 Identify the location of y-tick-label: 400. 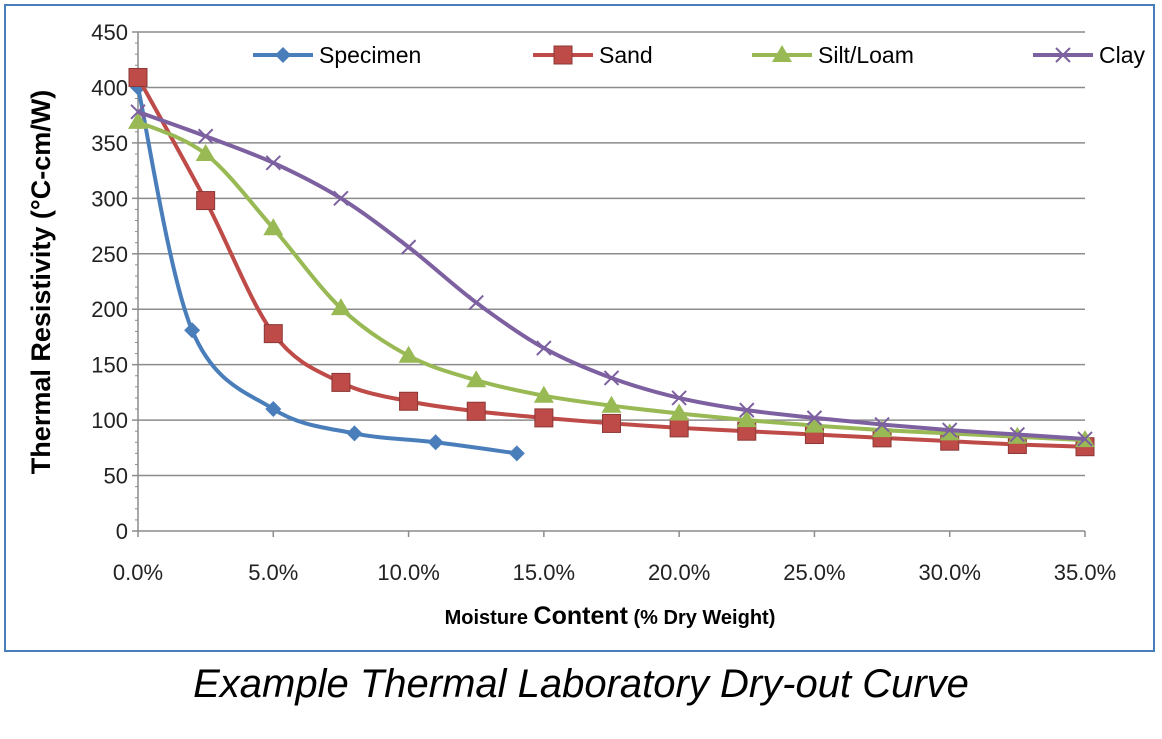
(109, 87).